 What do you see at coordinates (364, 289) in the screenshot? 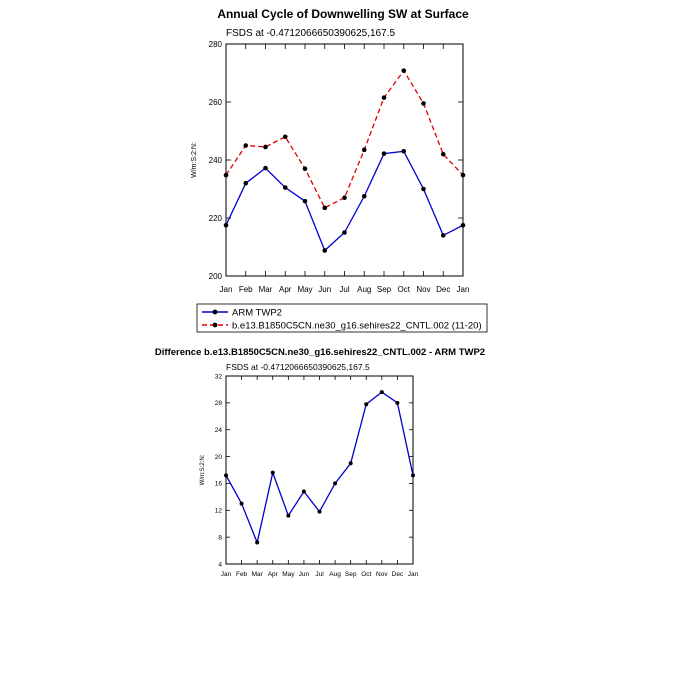
I see `x-tick-label: Aug` at bounding box center [364, 289].